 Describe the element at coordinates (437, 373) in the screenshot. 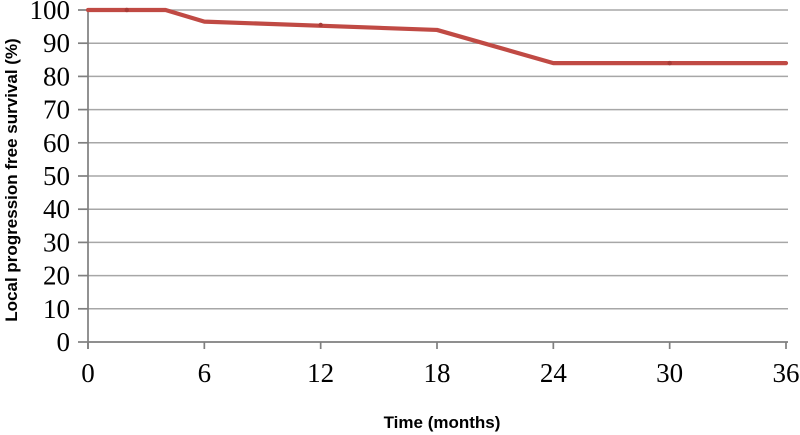

I see `x-tick-label: 18` at that location.